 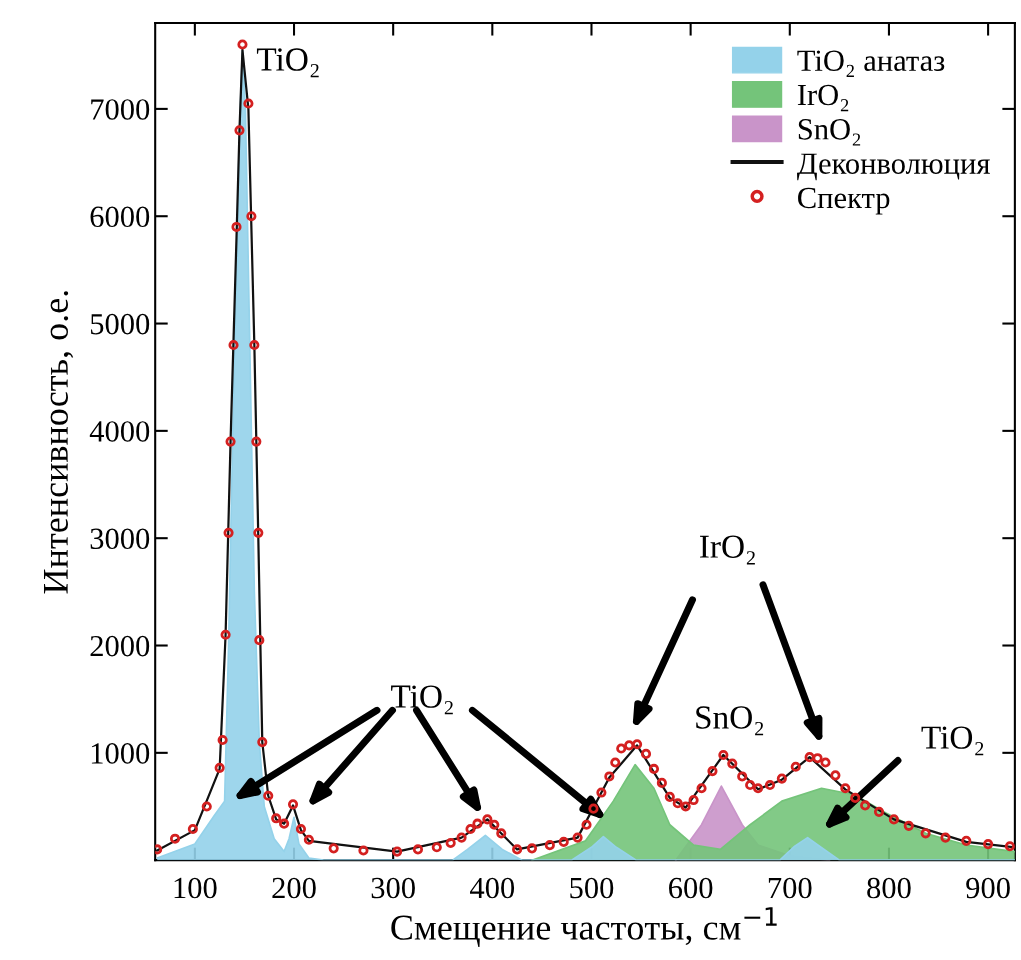 What do you see at coordinates (829, 132) in the screenshot?
I see `legend-label: SnO₂` at bounding box center [829, 132].